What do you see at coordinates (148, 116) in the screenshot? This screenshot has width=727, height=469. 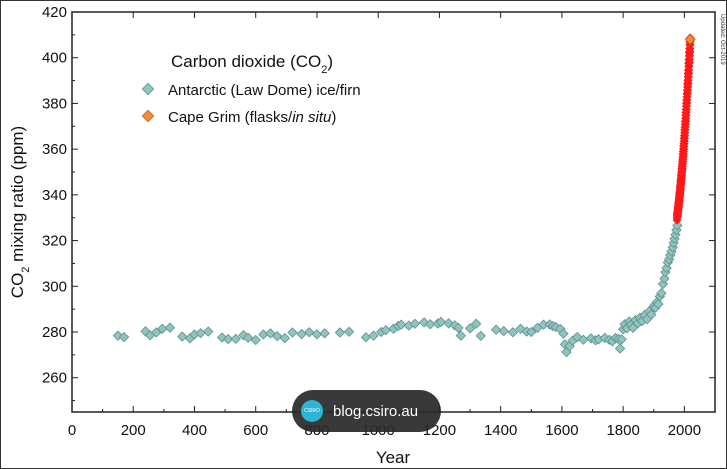 I see `legend-marker-cape-grim` at bounding box center [148, 116].